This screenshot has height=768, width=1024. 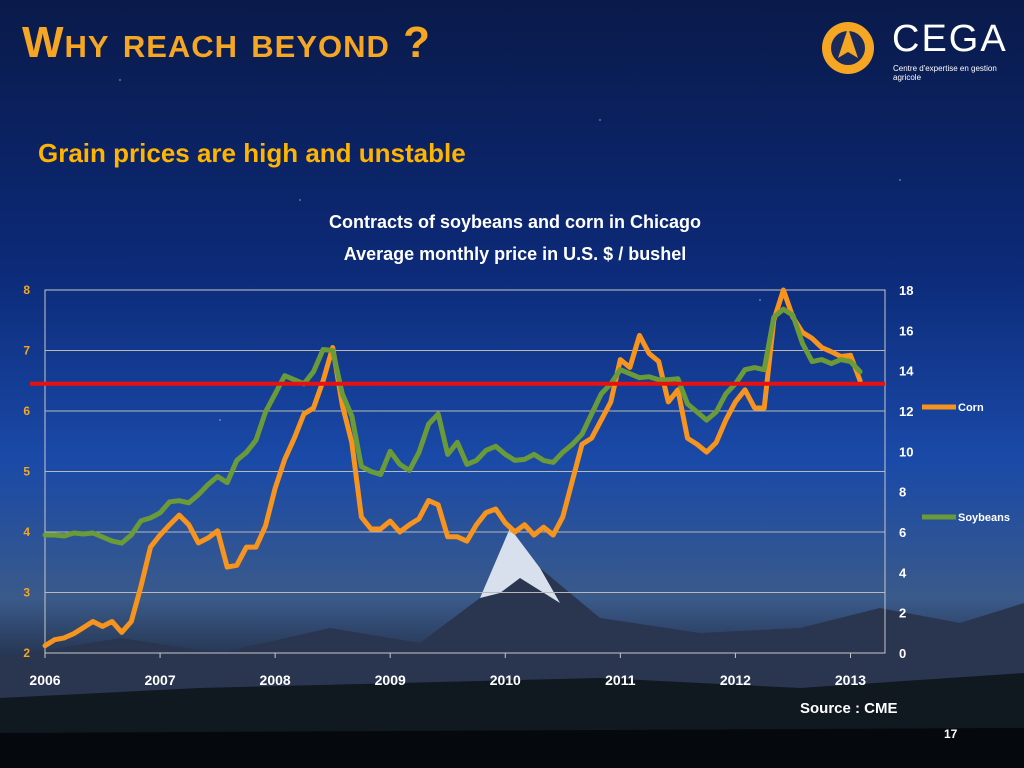 What do you see at coordinates (902, 653) in the screenshot?
I see `right-axis-tick-label: 0` at bounding box center [902, 653].